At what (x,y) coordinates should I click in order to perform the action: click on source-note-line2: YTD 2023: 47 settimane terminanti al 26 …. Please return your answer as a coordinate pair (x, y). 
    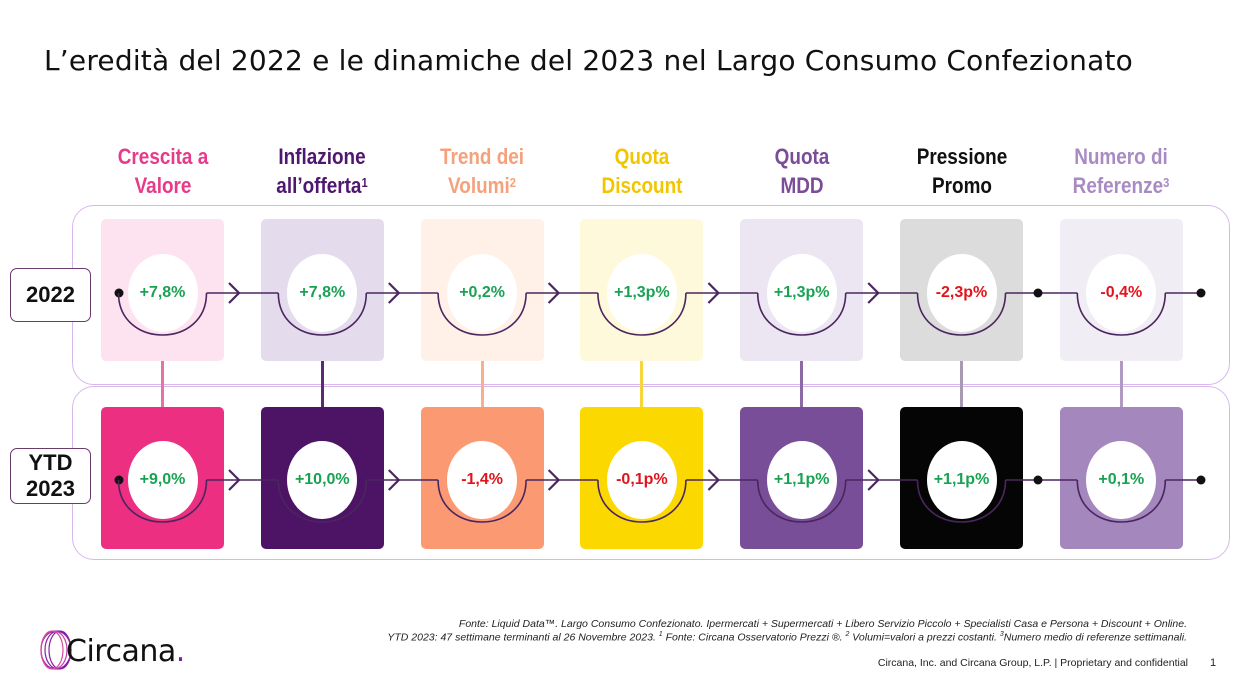
    Looking at the image, I should click on (787, 637).